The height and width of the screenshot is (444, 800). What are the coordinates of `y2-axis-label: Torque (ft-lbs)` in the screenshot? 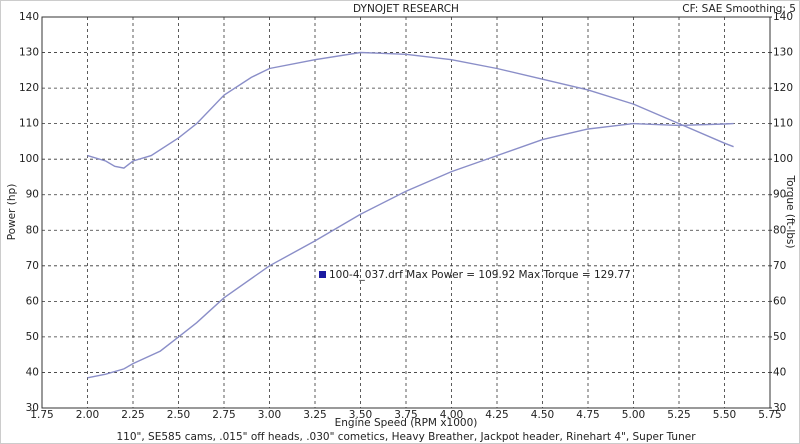 It's located at (790, 212).